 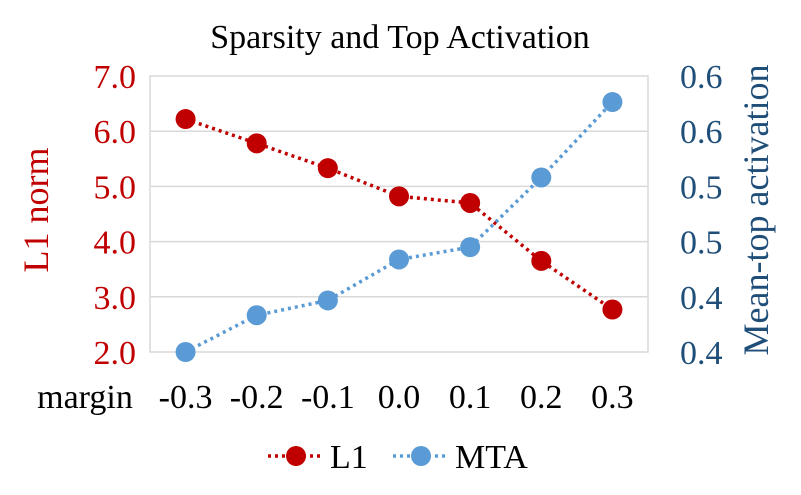 What do you see at coordinates (115, 243) in the screenshot?
I see `left-tick-label: 4.0` at bounding box center [115, 243].